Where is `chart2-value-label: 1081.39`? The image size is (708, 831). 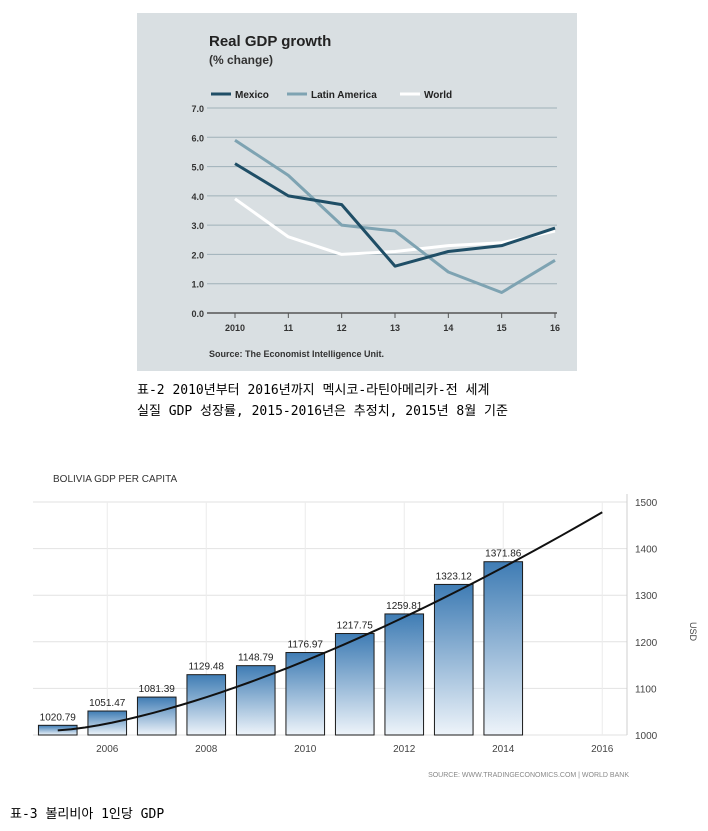
chart2-value-label: 1081.39 is located at coordinates (157, 689).